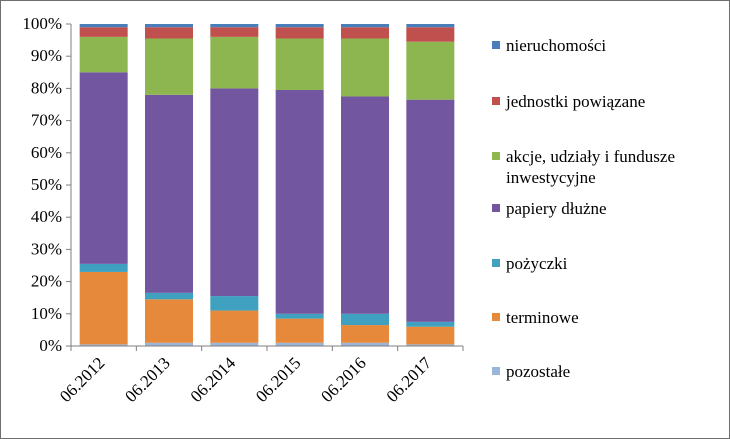  What do you see at coordinates (590, 167) in the screenshot?
I see `legend-label: akcje, udziały i fundusze inwestycyjne` at bounding box center [590, 167].